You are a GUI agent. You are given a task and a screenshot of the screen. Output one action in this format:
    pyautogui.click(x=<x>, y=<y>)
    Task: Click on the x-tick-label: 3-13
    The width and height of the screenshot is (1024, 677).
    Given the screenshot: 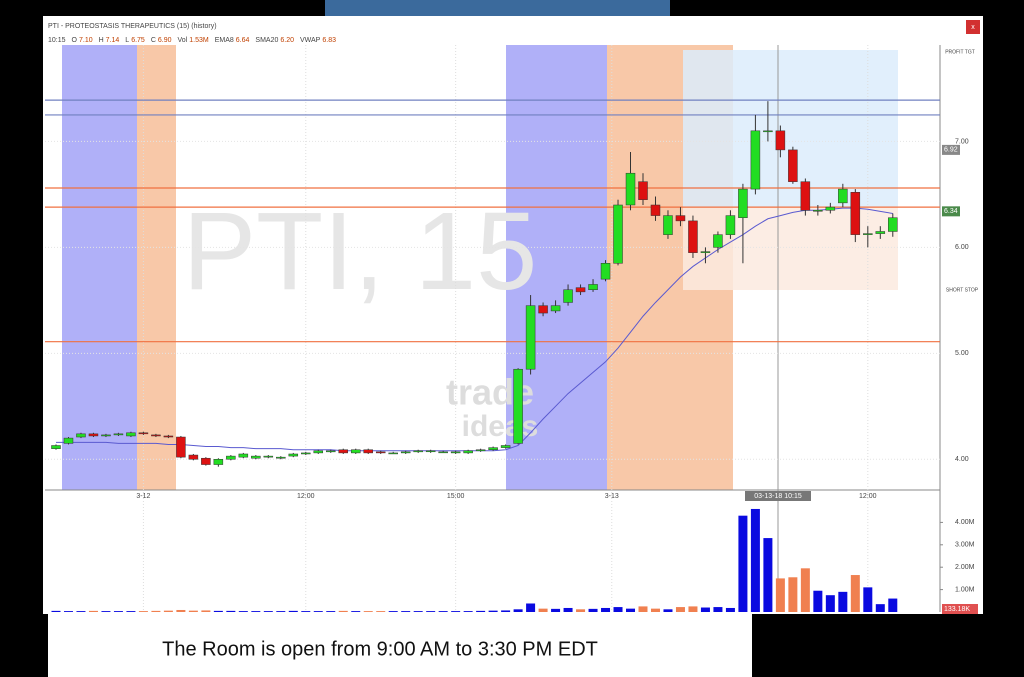 What is the action you would take?
    pyautogui.click(x=612, y=496)
    